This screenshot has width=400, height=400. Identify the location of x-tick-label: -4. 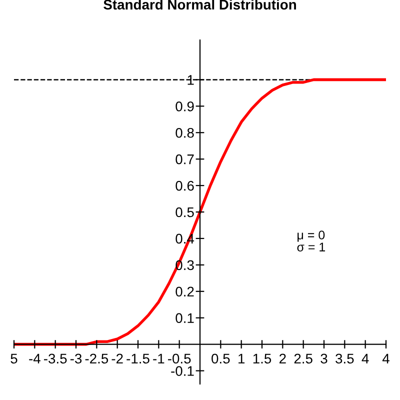
(34, 359).